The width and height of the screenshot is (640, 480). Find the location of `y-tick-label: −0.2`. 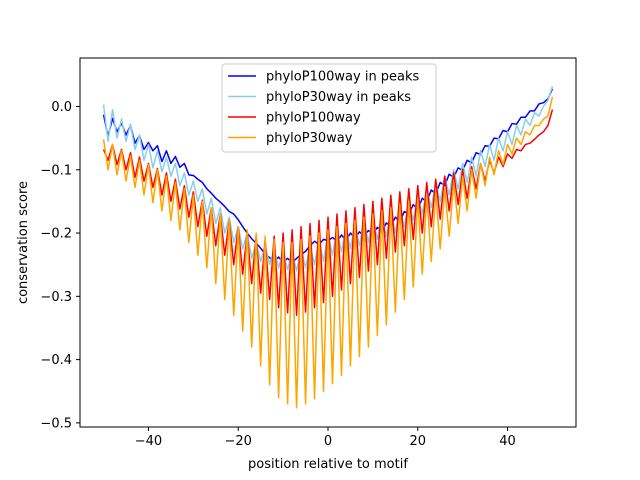

y-tick-label: −0.2 is located at coordinates (56, 234).